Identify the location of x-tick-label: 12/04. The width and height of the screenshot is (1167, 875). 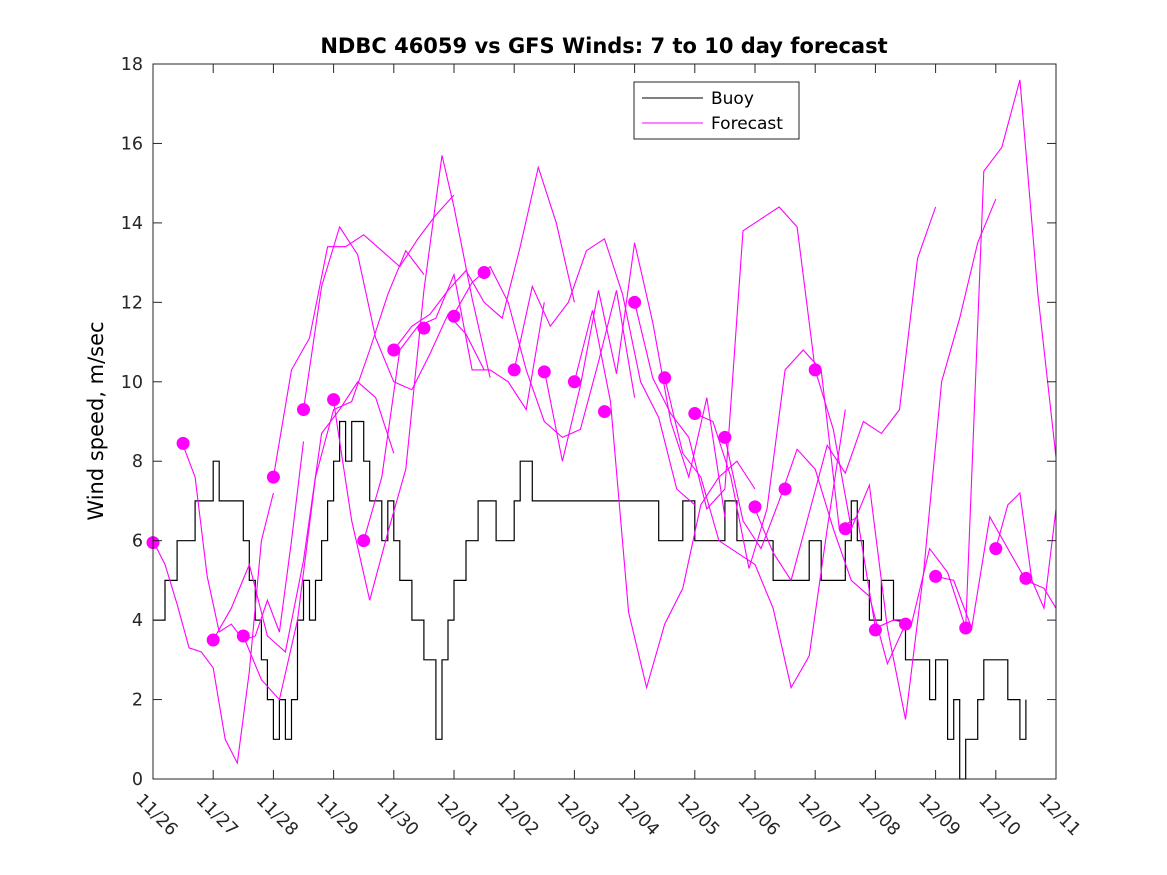
(638, 815).